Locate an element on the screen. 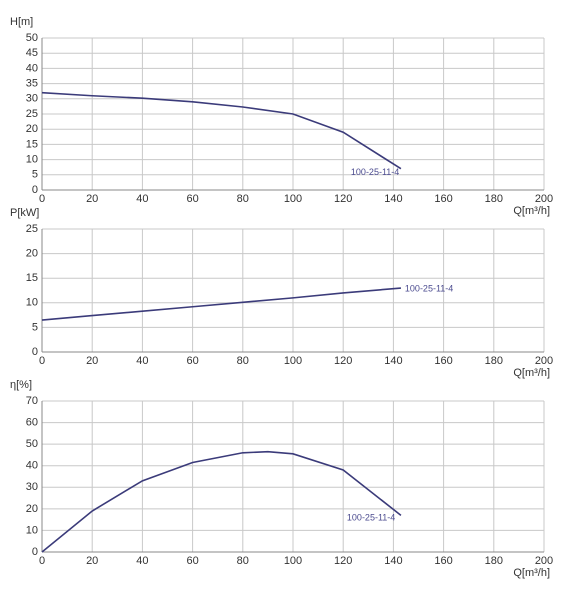  y-axis-label: P[kW] is located at coordinates (24, 213).